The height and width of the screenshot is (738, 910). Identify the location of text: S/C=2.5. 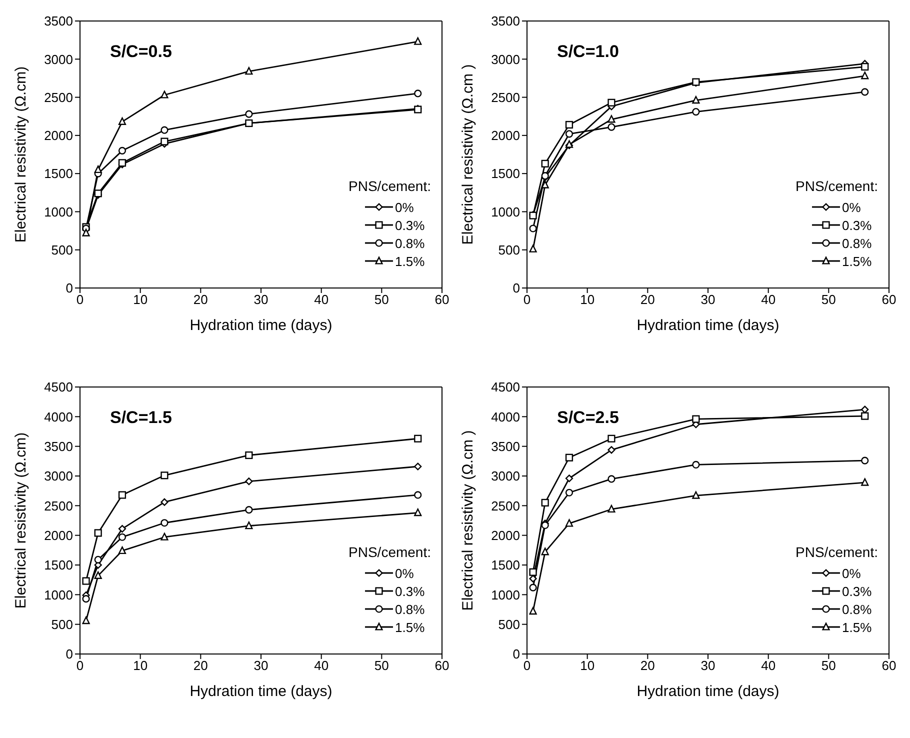
(588, 418).